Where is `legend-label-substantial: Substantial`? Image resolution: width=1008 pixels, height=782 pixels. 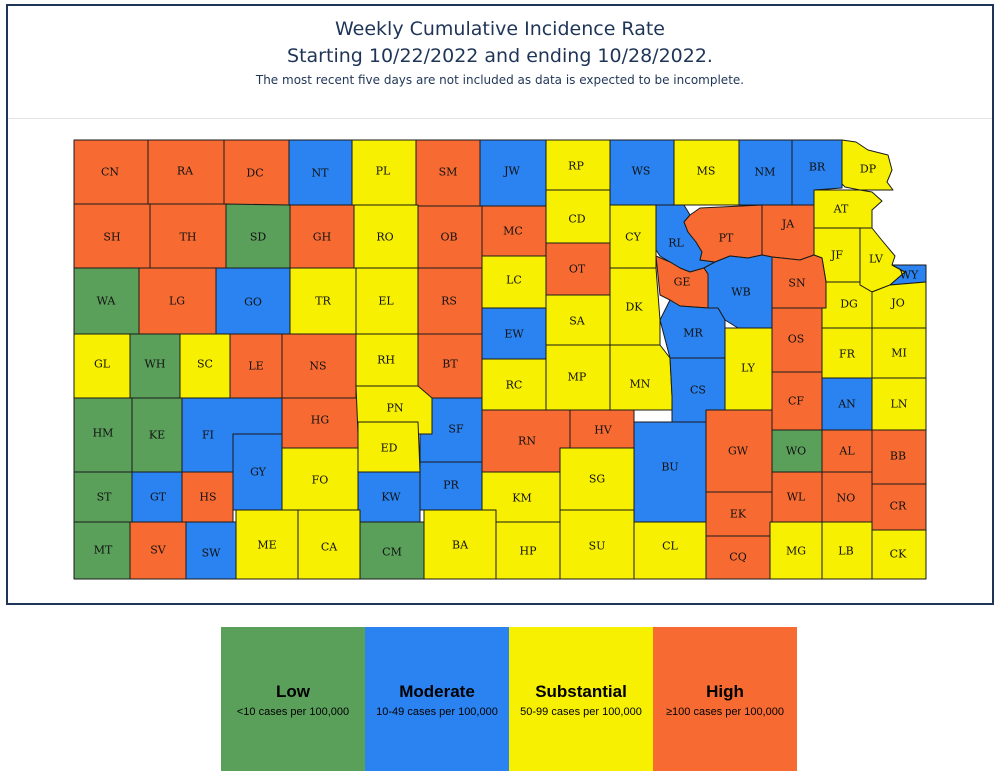 legend-label-substantial: Substantial is located at coordinates (581, 691).